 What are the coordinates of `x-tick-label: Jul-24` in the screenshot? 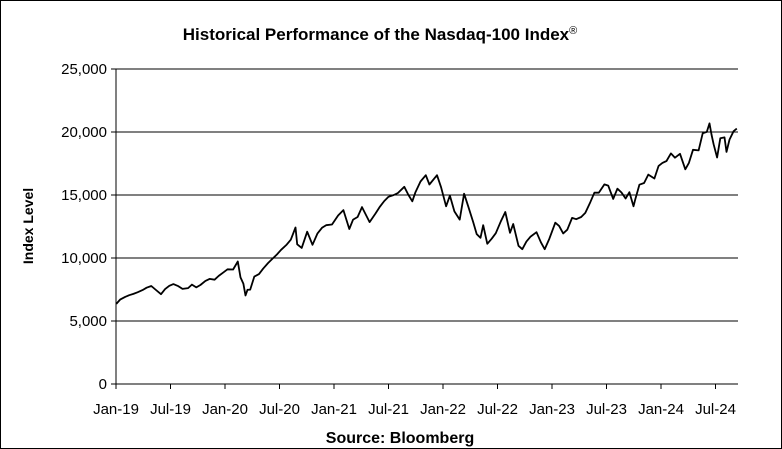 It's located at (715, 409).